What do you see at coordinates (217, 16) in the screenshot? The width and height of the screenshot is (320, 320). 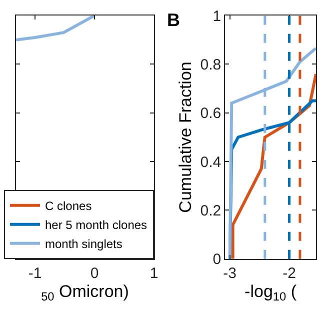 I see `y-tick-label: 1` at bounding box center [217, 16].